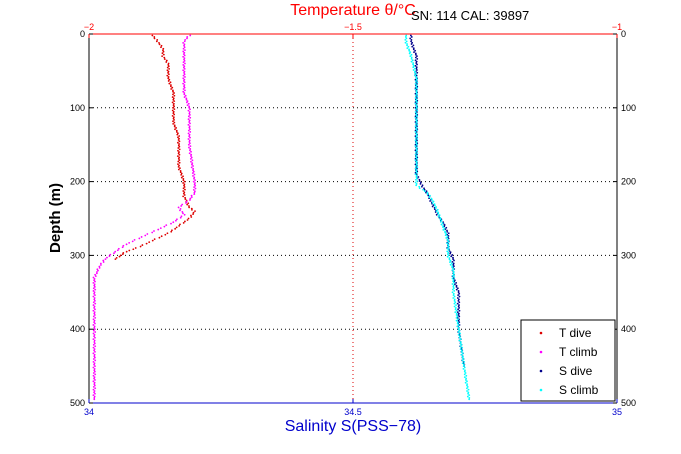 The image size is (681, 454). I want to click on bottom-tick-label: 34, so click(89, 412).